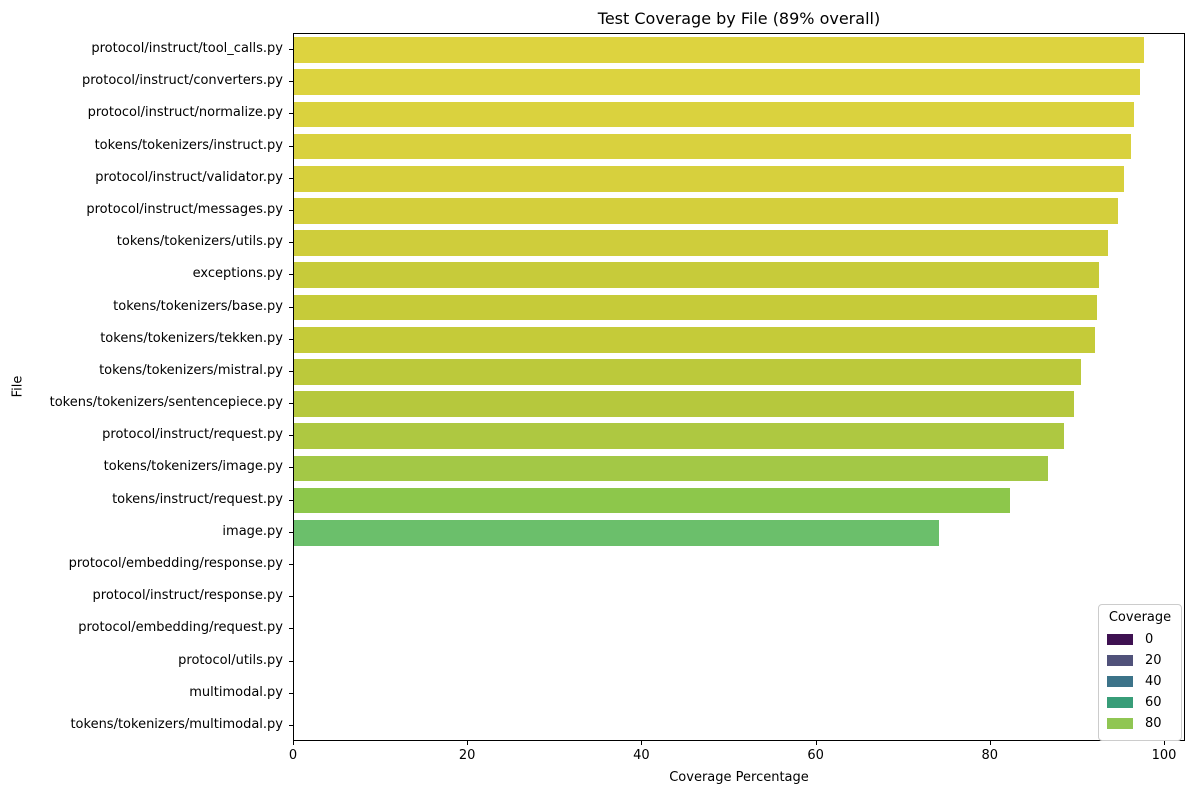  I want to click on y-tick-label: protocol/instruct/validator.py, so click(189, 177).